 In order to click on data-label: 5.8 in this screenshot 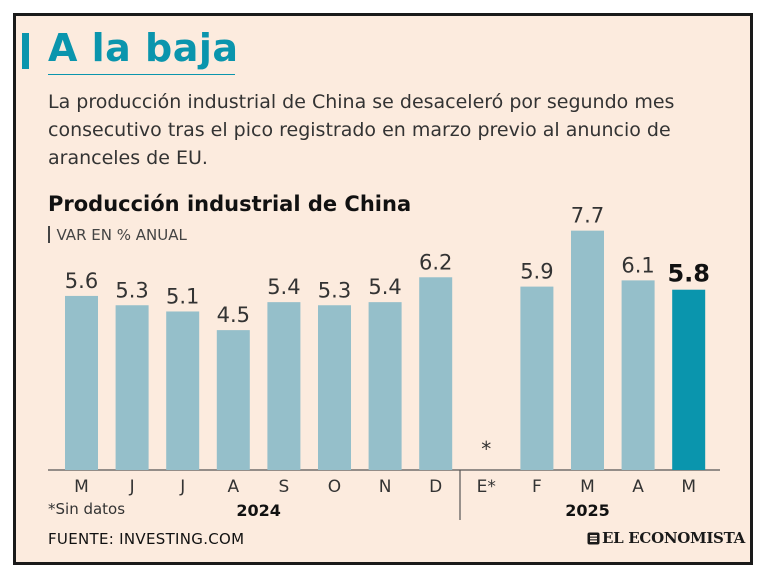, I will do `click(688, 274)`.